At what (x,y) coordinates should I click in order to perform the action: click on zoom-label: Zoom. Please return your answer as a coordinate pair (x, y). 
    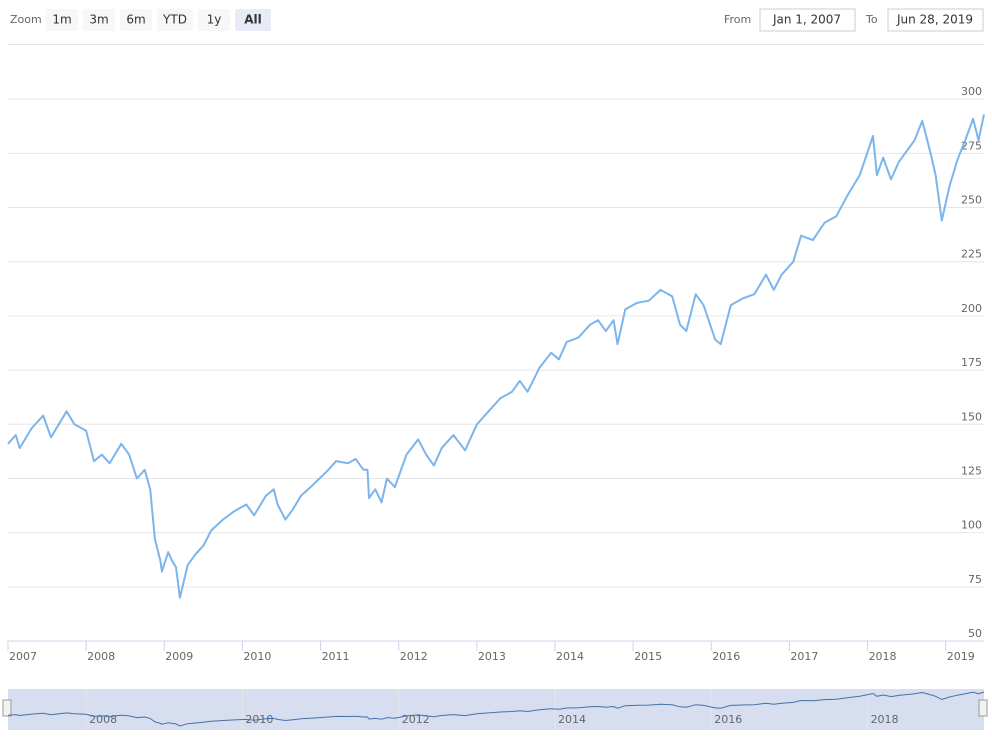
    Looking at the image, I should click on (26, 19).